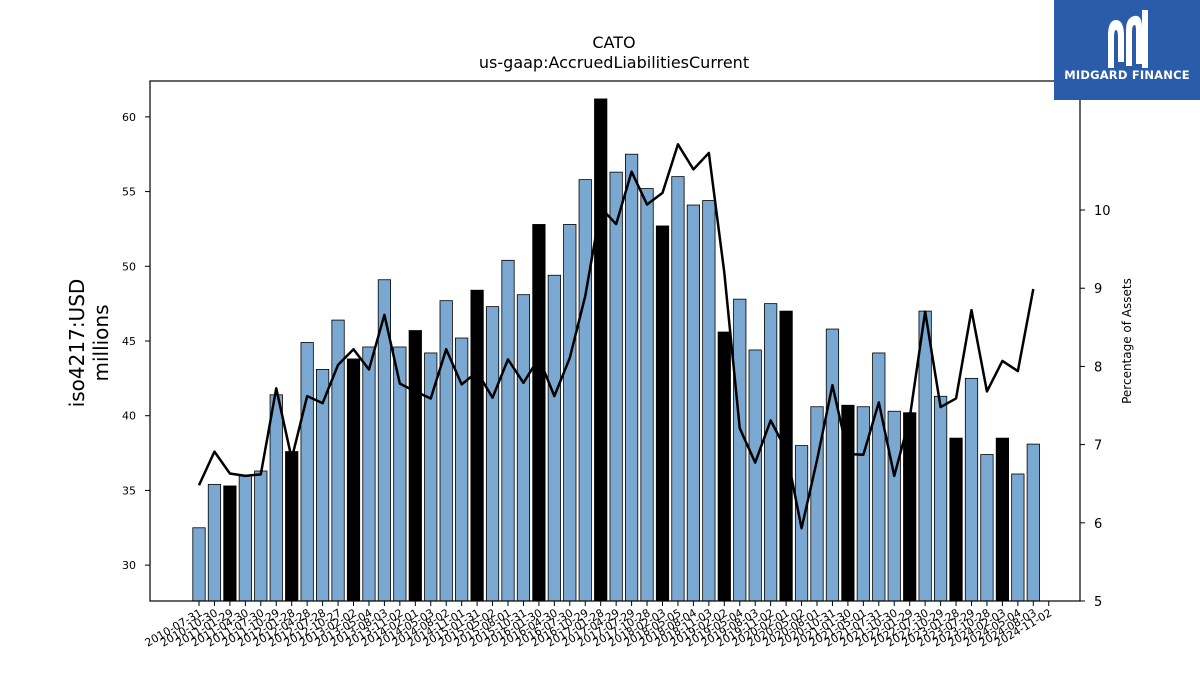 The height and width of the screenshot is (675, 1200). I want to click on y-axis-label-line: millions, so click(101, 342).